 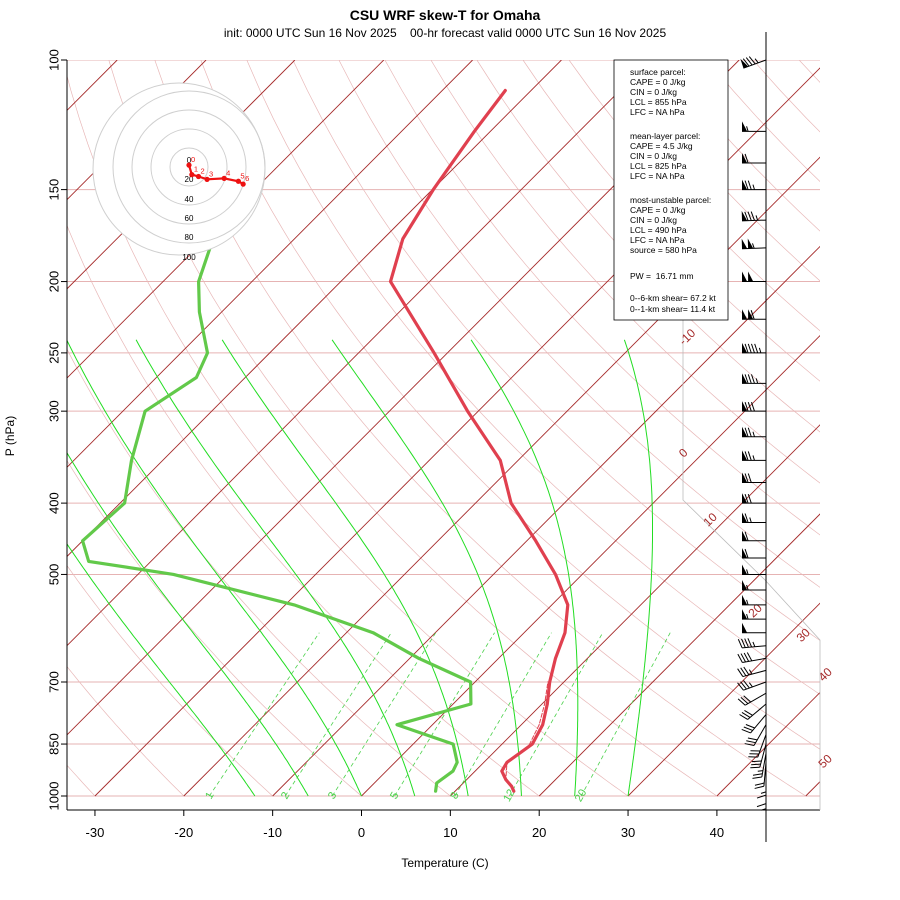 What do you see at coordinates (247, 178) in the screenshot?
I see `hodograph-point-label-6: 6` at bounding box center [247, 178].